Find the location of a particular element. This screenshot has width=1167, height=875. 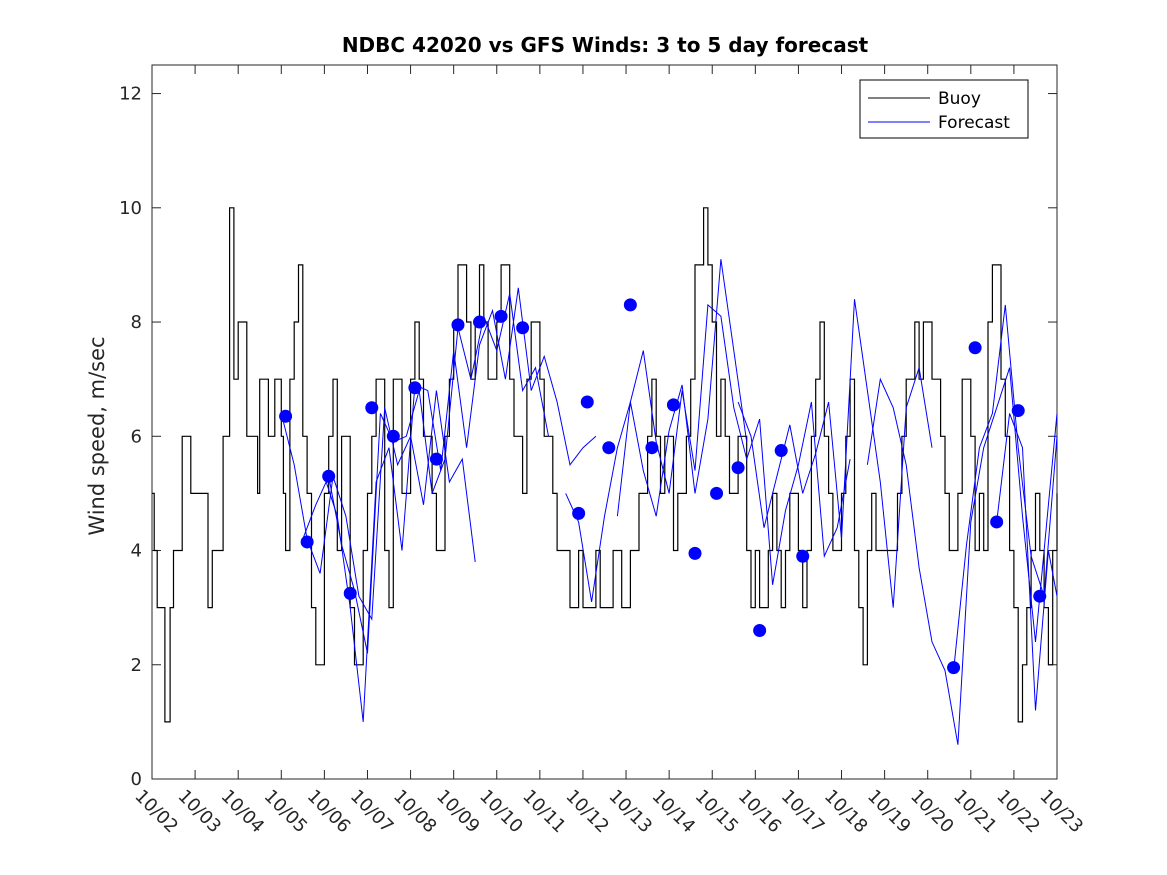

legend-box is located at coordinates (944, 109).